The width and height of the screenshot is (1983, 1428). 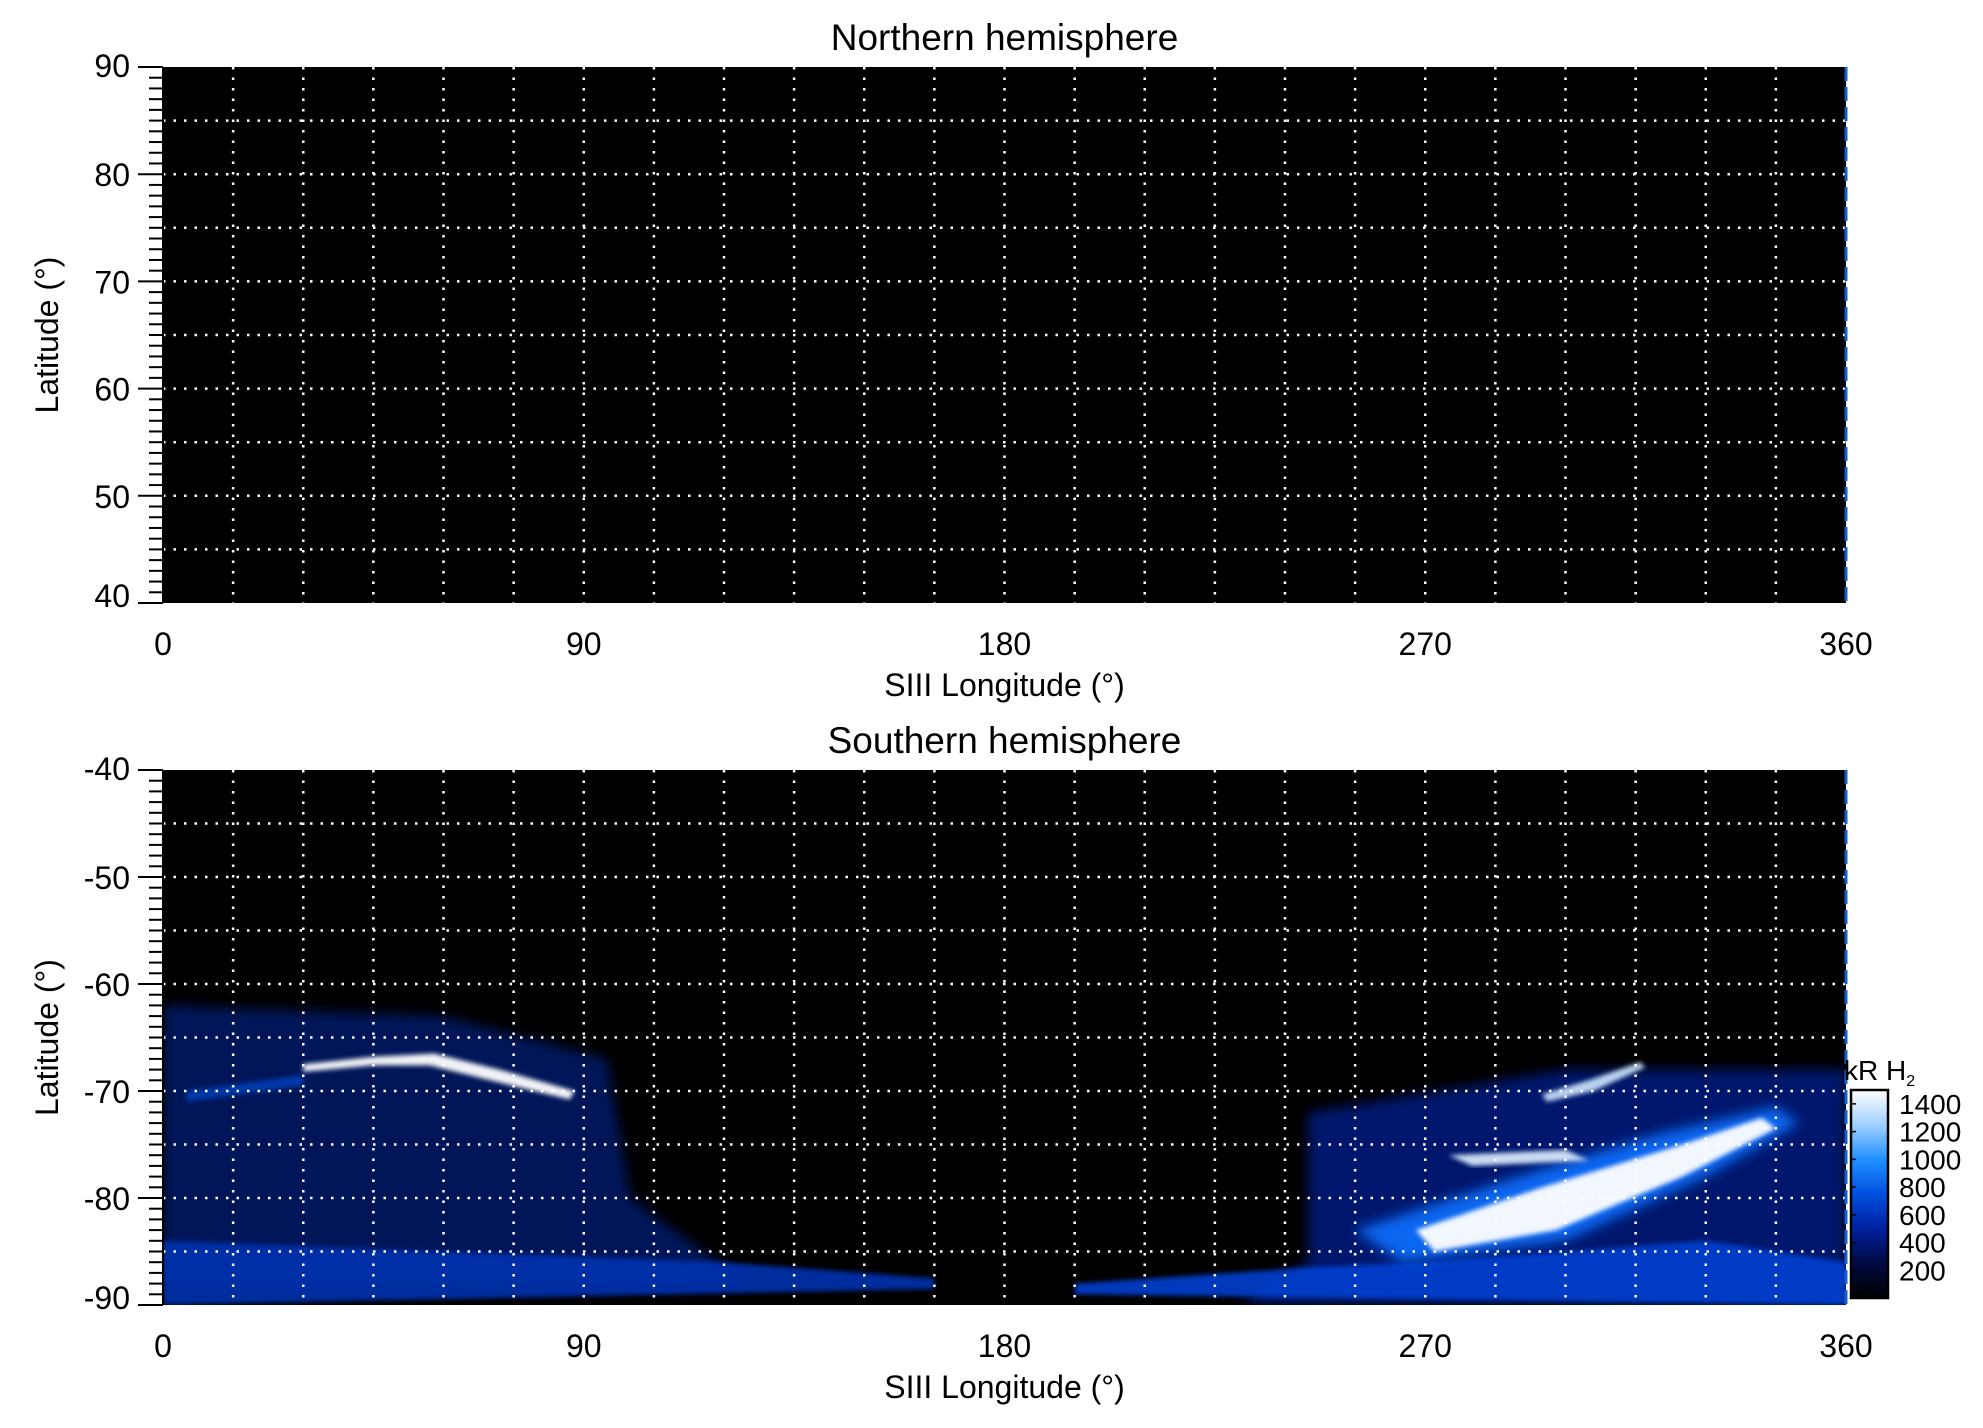 I want to click on colorbar-gradient, so click(x=1869, y=1194).